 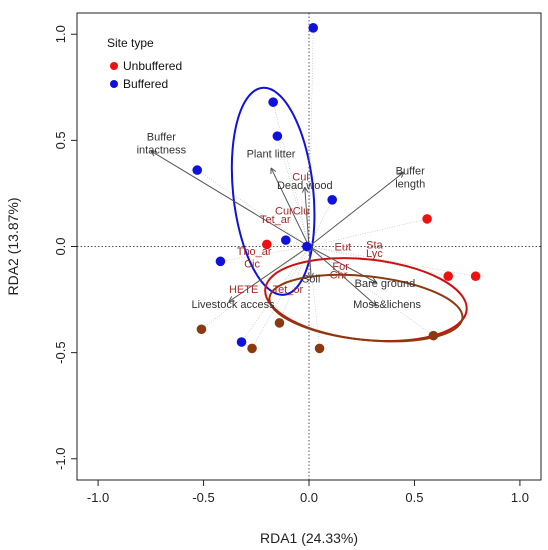 What do you see at coordinates (152, 66) in the screenshot?
I see `legend-label-unbuffered: Unbuffered` at bounding box center [152, 66].